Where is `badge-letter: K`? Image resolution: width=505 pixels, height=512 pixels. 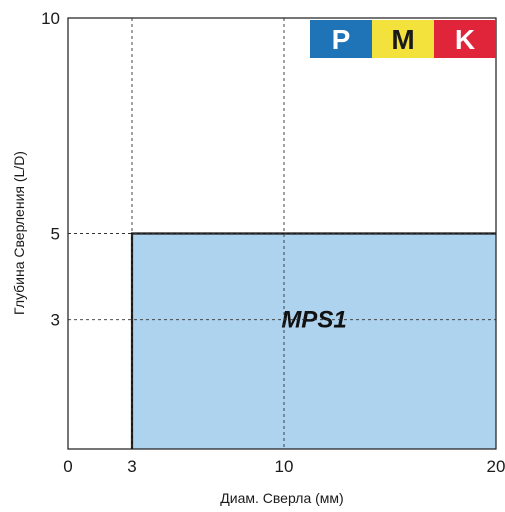
badge-letter: K is located at coordinates (465, 39).